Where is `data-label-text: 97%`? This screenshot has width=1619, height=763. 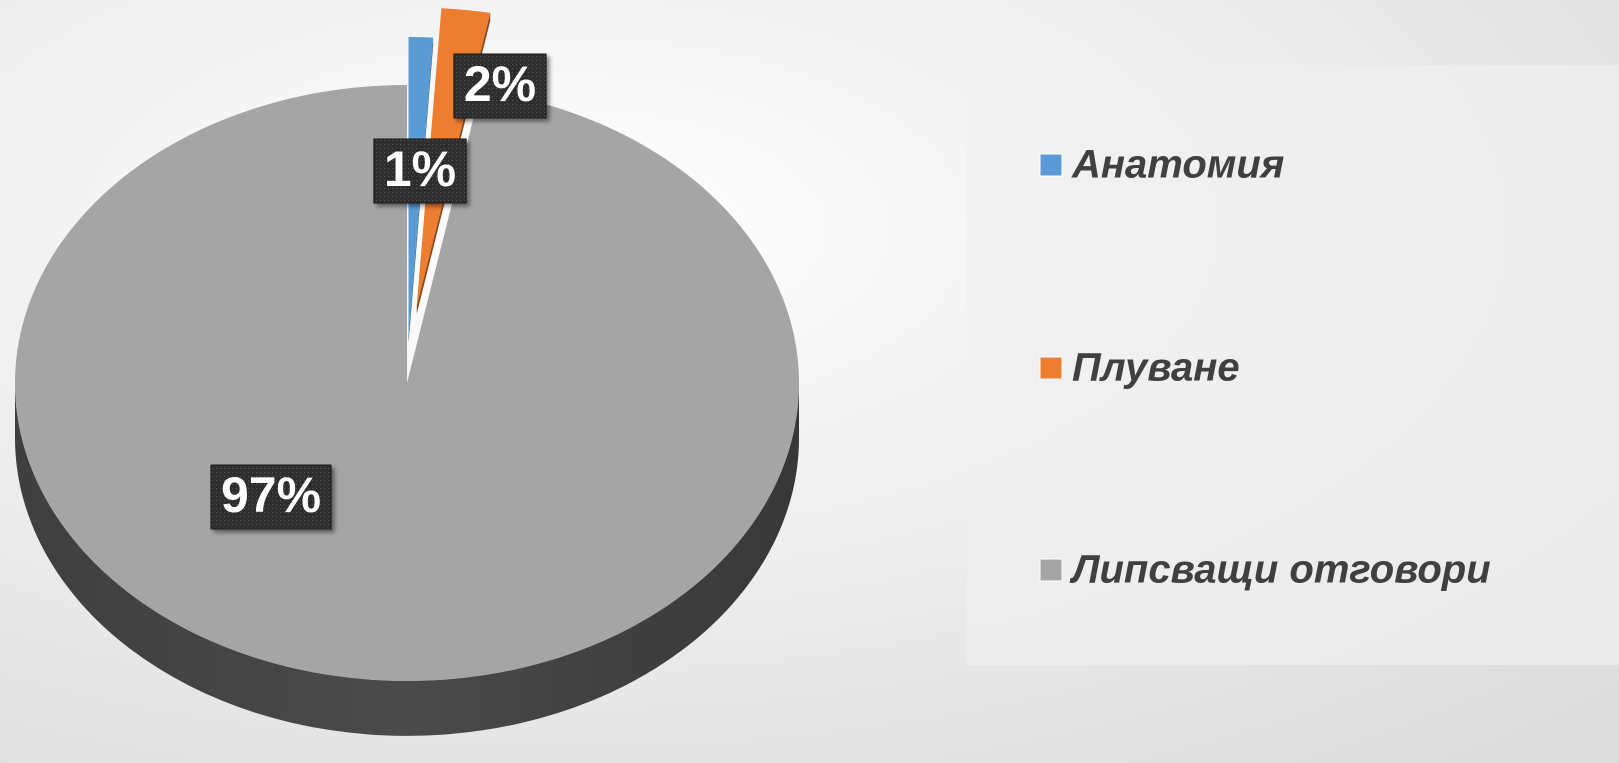
data-label-text: 97% is located at coordinates (271, 495).